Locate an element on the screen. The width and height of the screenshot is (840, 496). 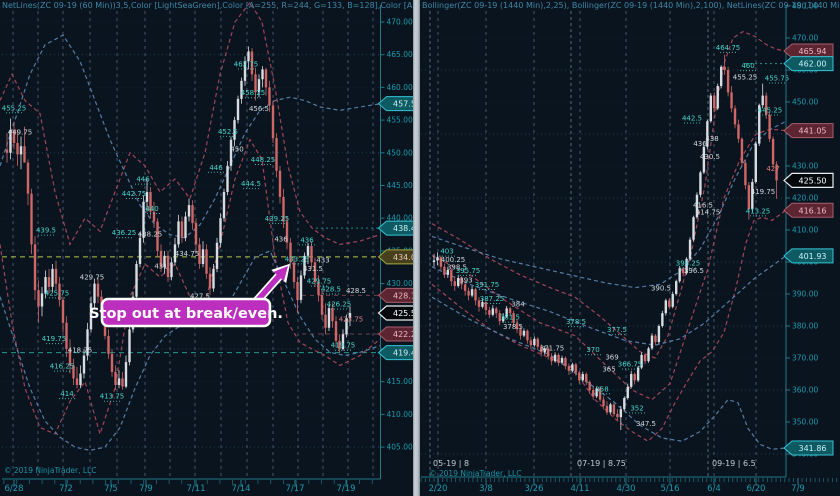
svg-text: 428.19 is located at coordinates (403, 295).